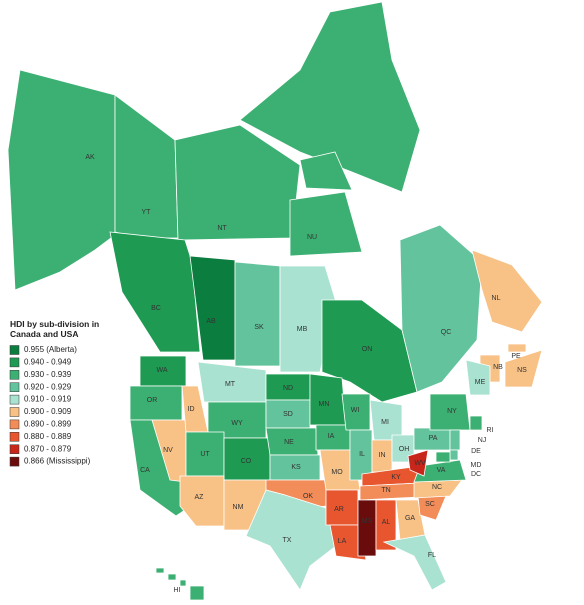  Describe the element at coordinates (337, 472) in the screenshot. I see `region-label: MO` at that location.